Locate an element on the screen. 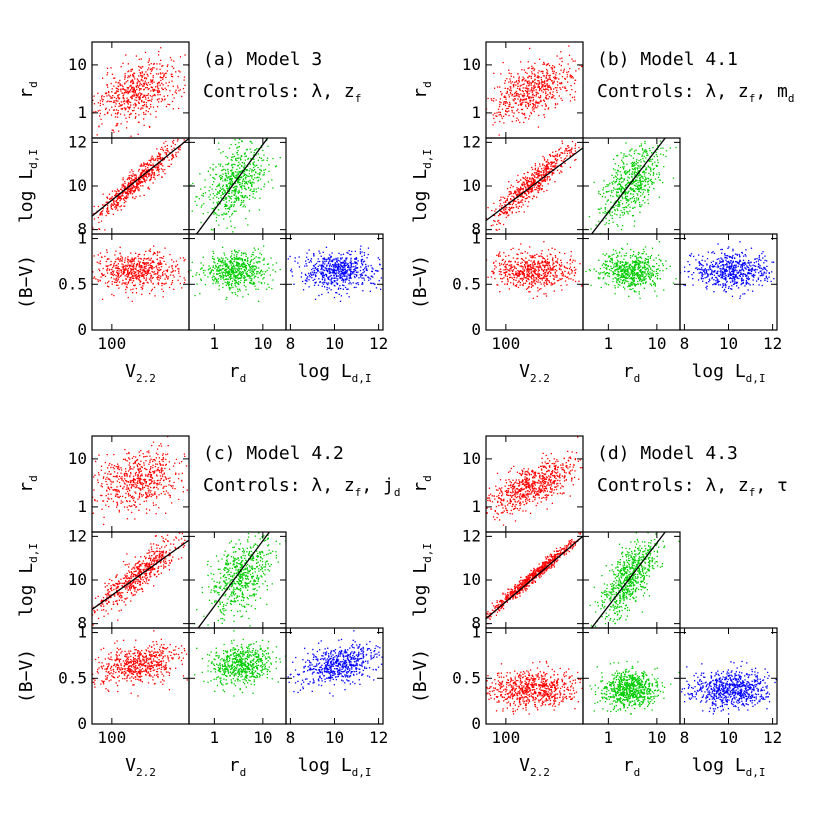  y-axis-label-main: log L is located at coordinates (420, 196).